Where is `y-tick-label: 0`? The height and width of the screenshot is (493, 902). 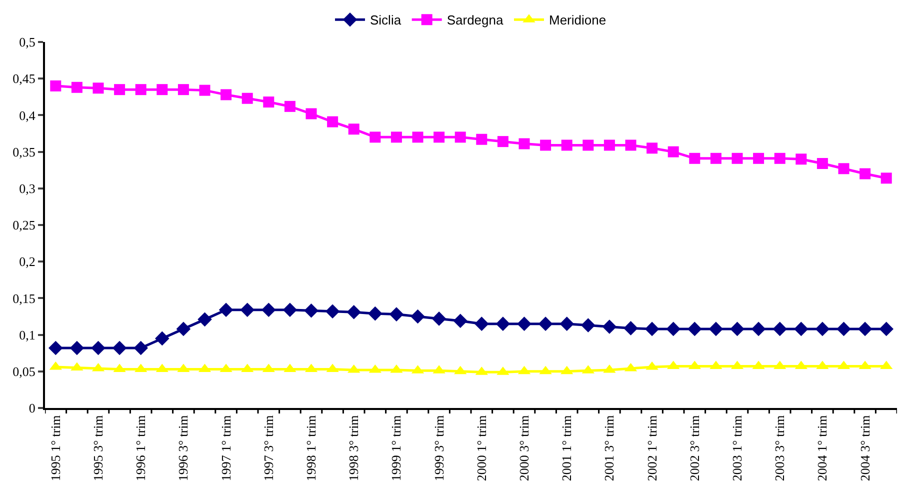 y-tick-label: 0 is located at coordinates (32, 408).